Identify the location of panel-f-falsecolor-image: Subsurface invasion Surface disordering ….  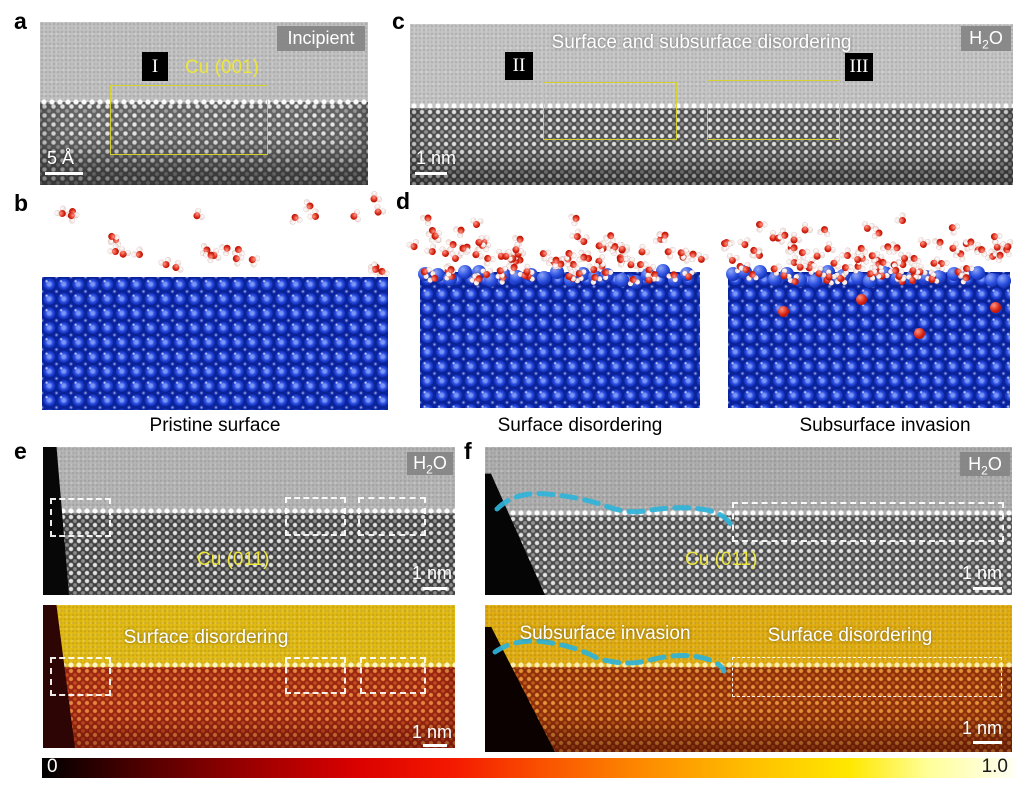
(748, 678).